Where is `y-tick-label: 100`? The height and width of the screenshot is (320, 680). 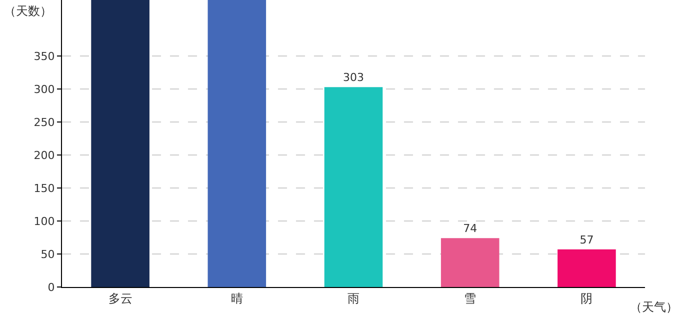 y-tick-label: 100 is located at coordinates (44, 221).